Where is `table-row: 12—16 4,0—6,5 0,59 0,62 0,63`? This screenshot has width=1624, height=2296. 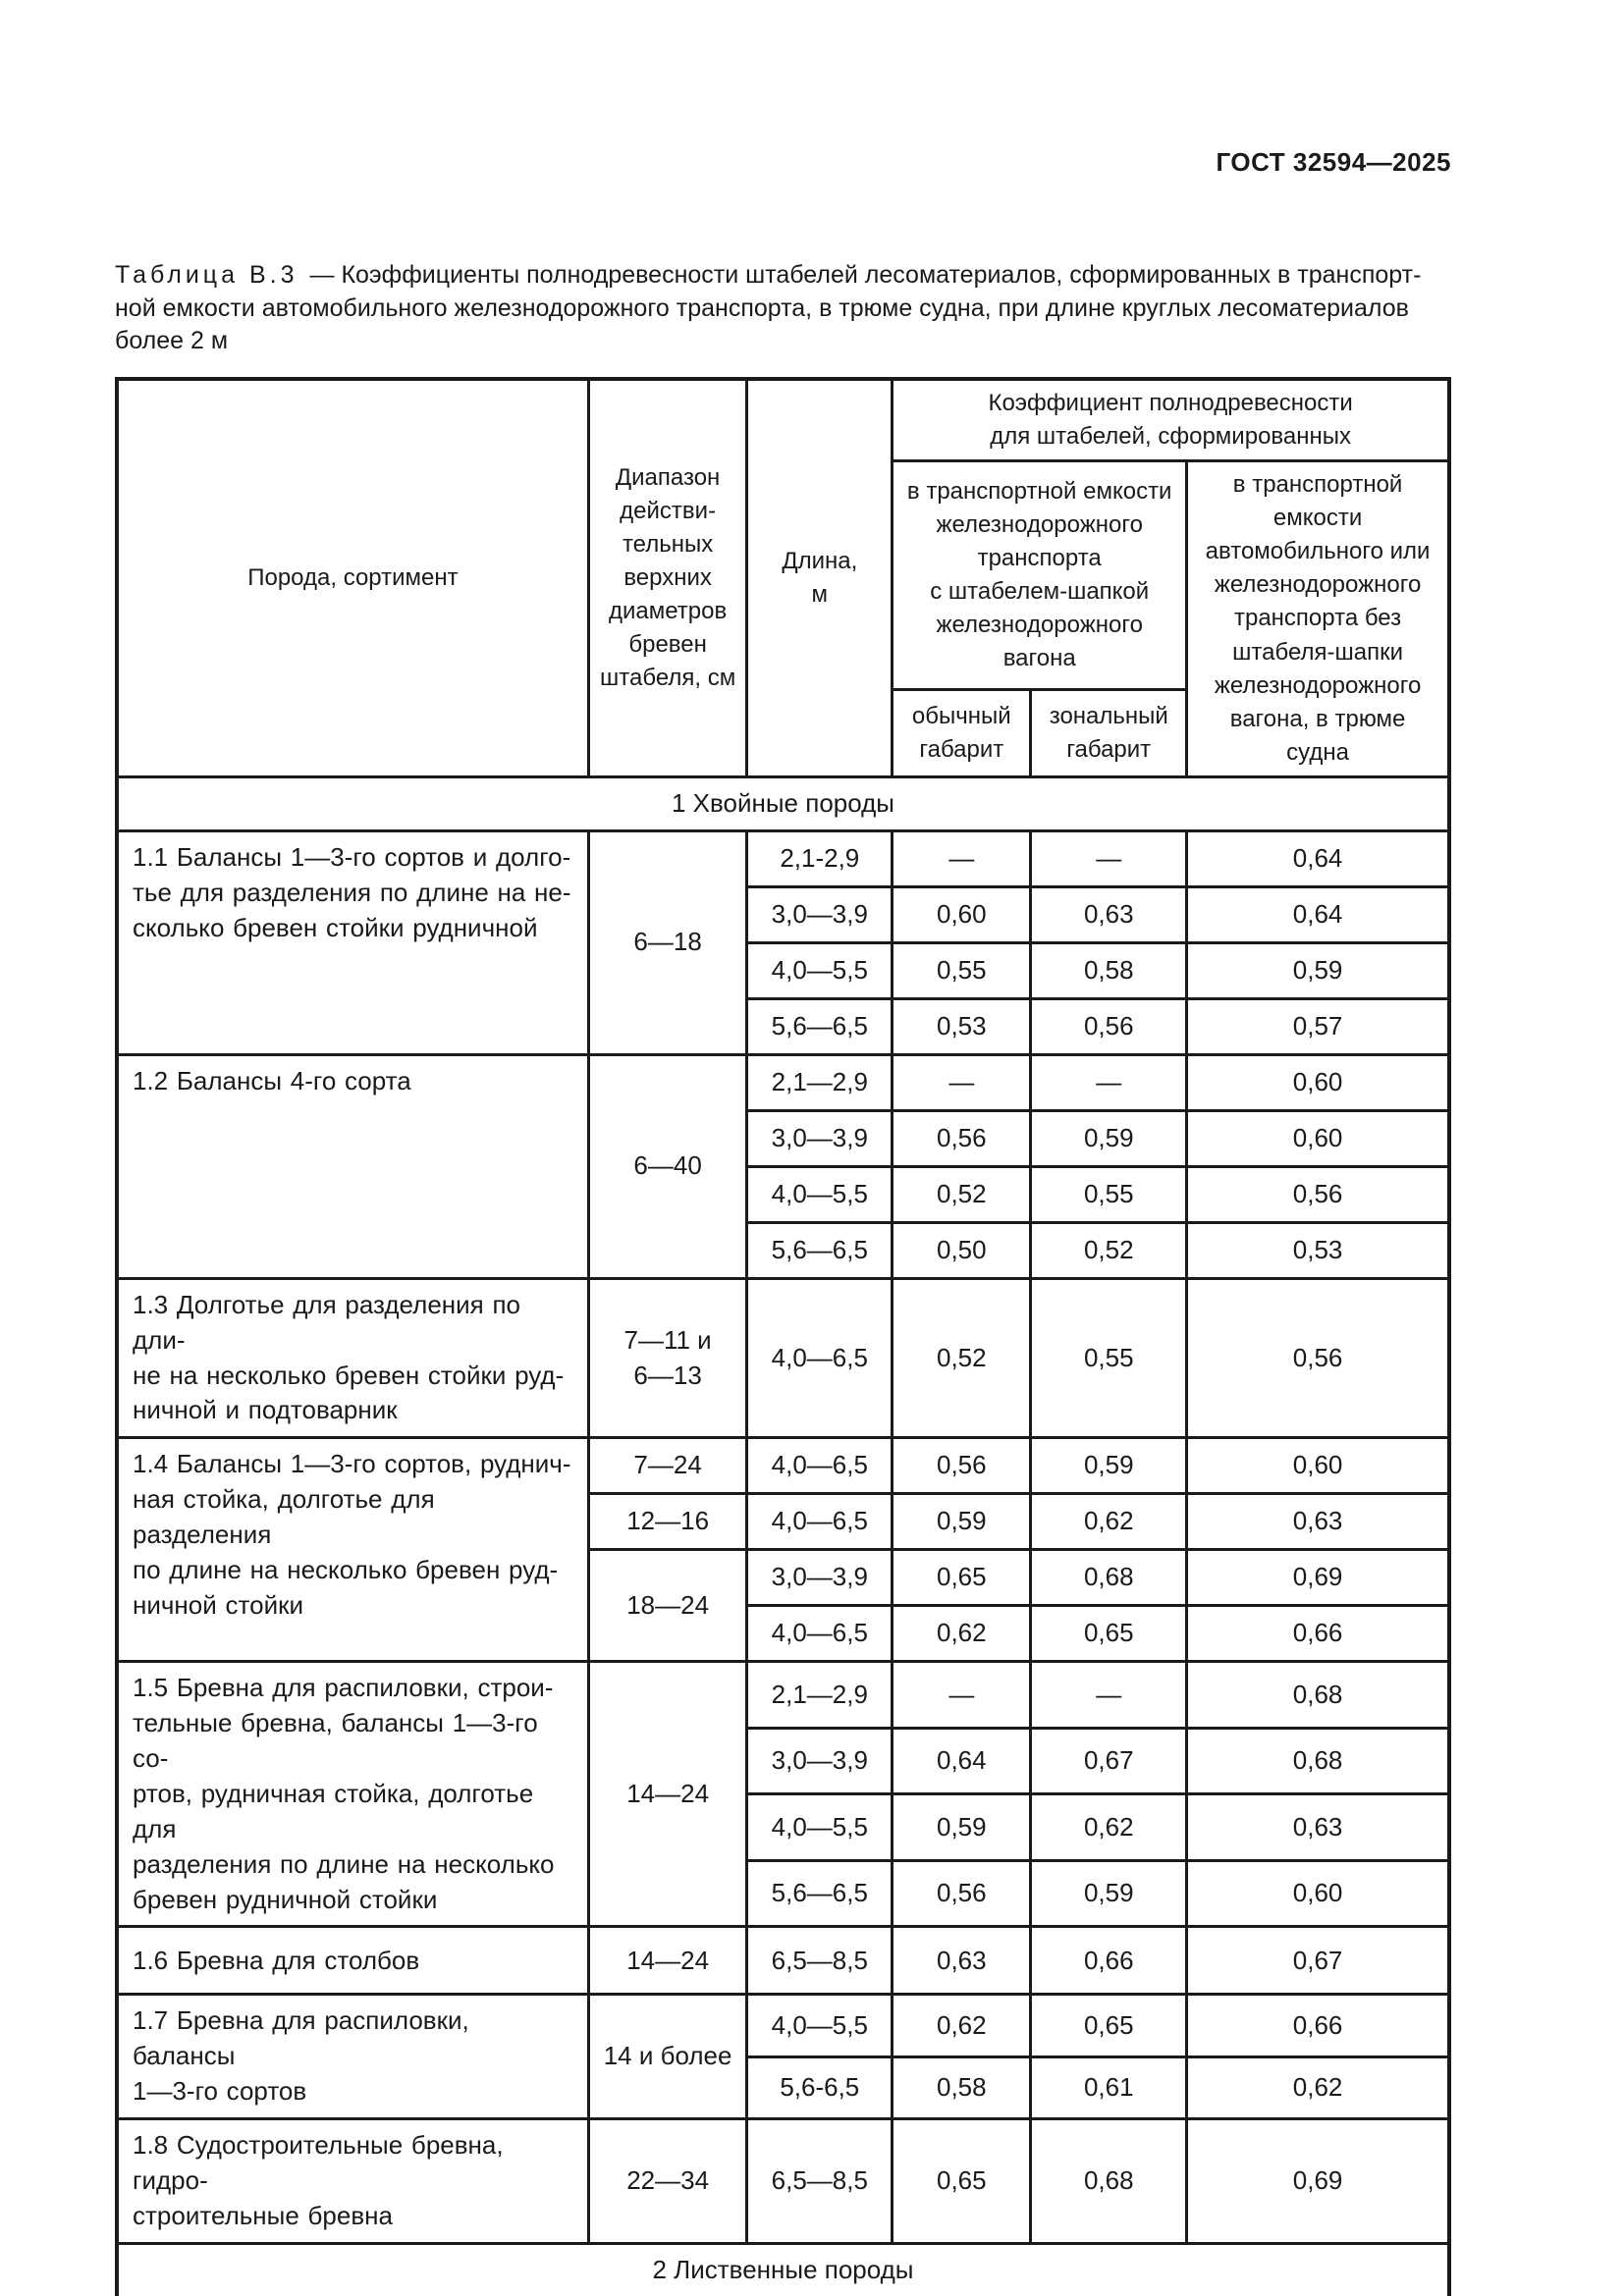 table-row: 12—16 4,0—6,5 0,59 0,62 0,63 is located at coordinates (784, 1522).